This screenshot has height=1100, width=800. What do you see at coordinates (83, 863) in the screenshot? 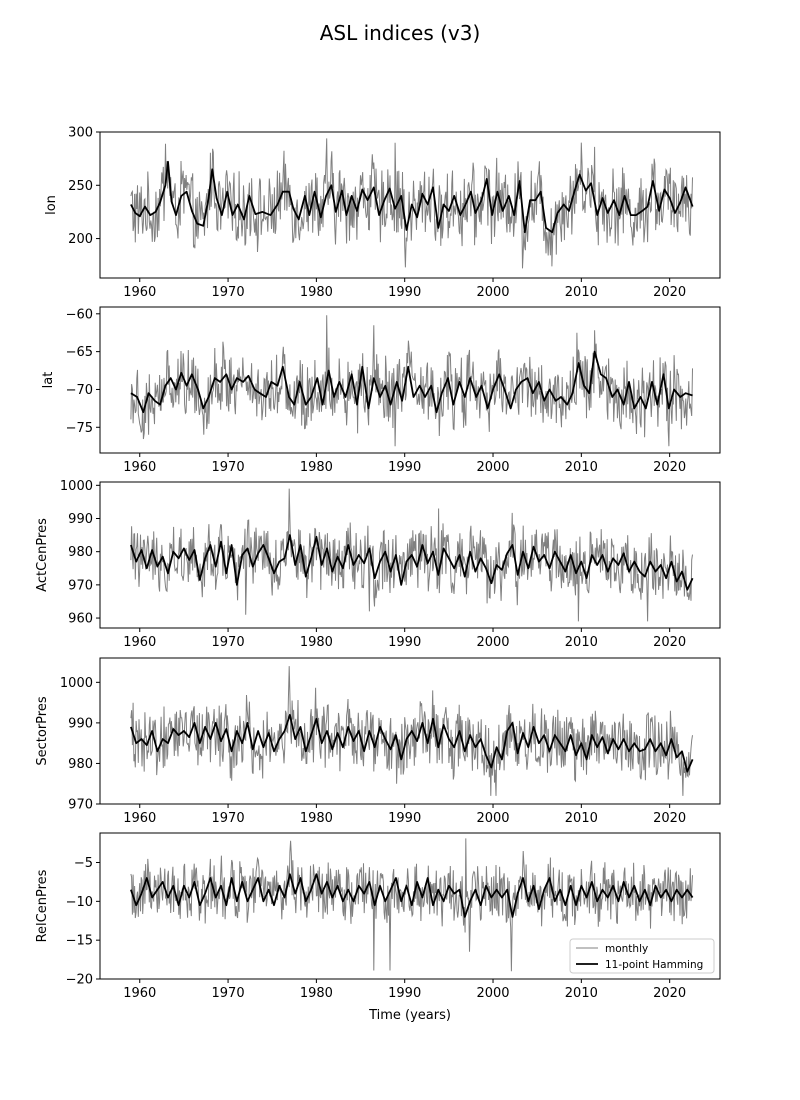
I see `y-tick-label: −5` at bounding box center [83, 863].